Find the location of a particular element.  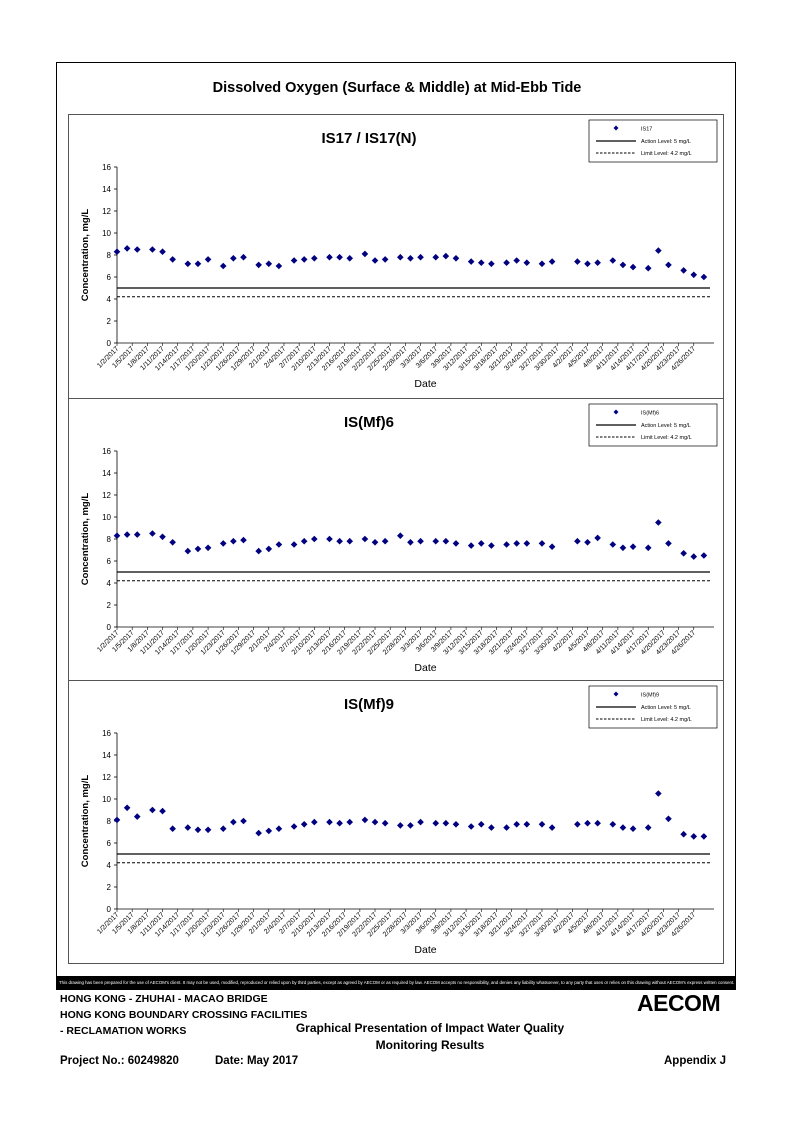

appendix-label: Appendix J is located at coordinates (695, 1061).